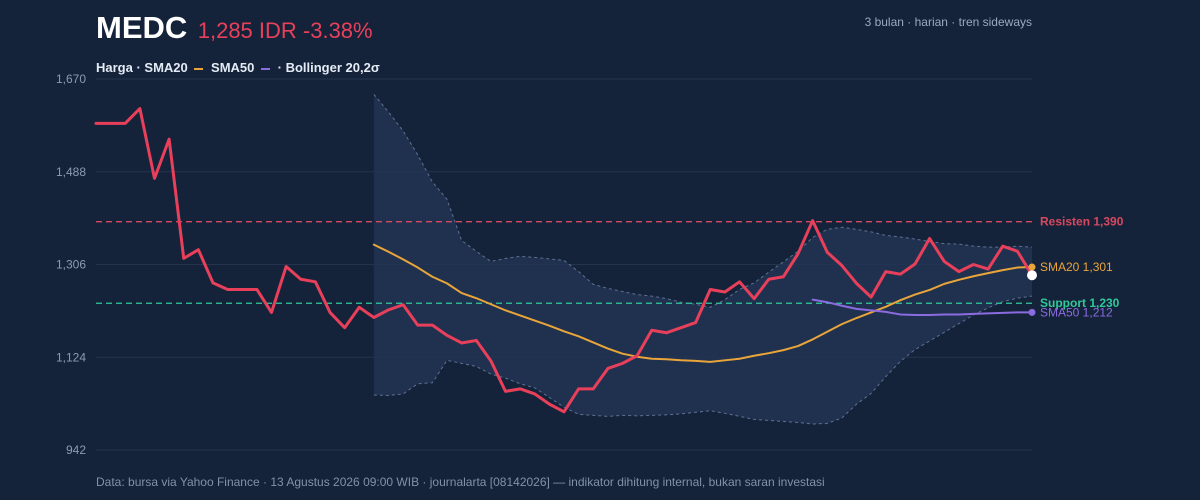 This screenshot has height=500, width=1200. What do you see at coordinates (199, 68) in the screenshot?
I see `legend-sma20-swatch` at bounding box center [199, 68].